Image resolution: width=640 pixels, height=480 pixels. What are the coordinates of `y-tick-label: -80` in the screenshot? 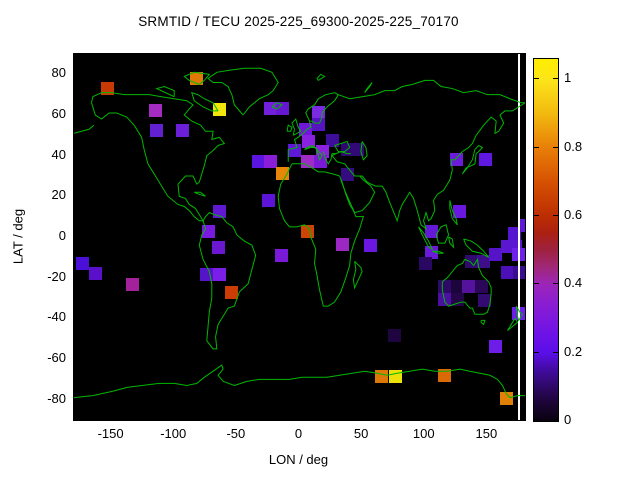 It's located at (56, 398).